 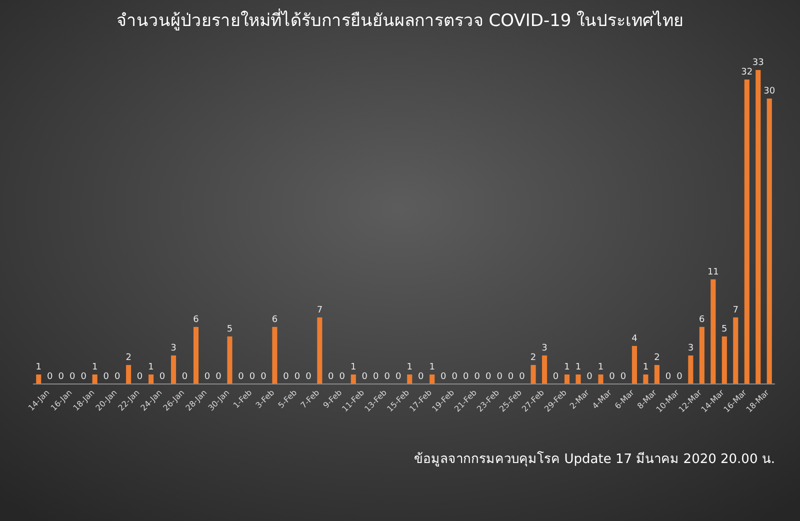 I want to click on data-label: 11, so click(x=713, y=272).